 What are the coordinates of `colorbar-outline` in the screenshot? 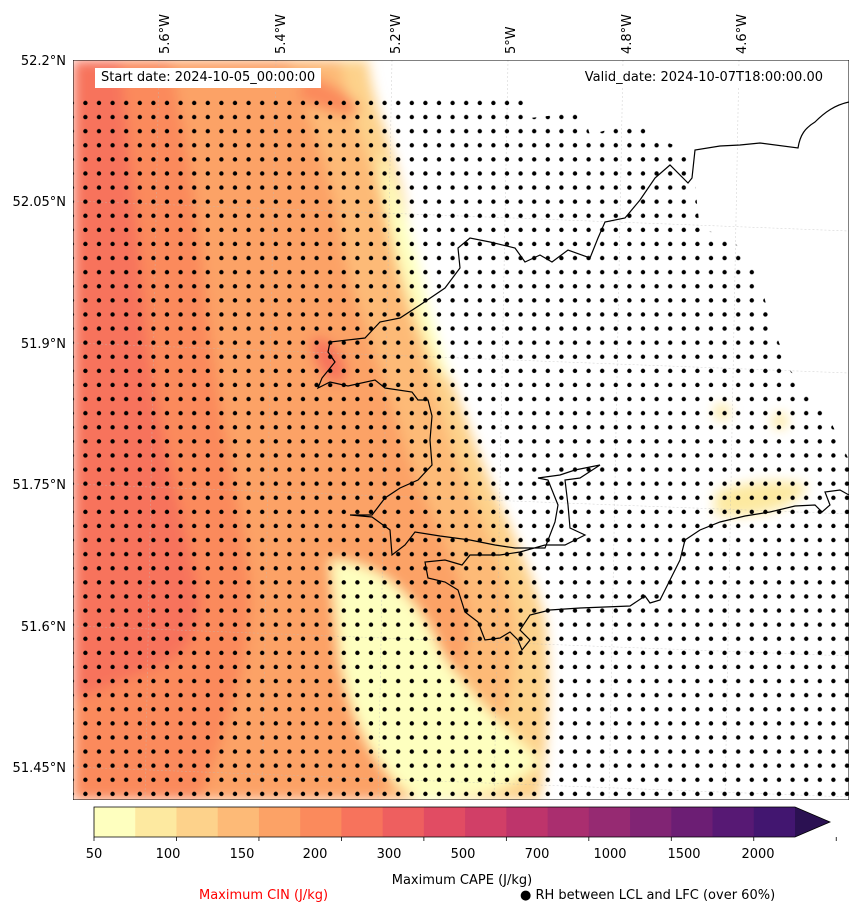 It's located at (462, 822).